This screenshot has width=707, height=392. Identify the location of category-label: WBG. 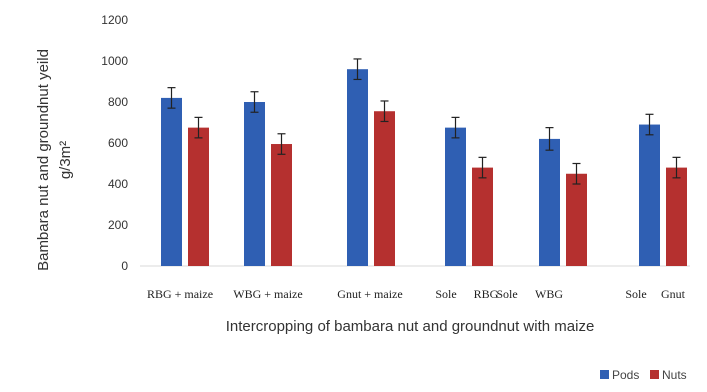
(549, 294).